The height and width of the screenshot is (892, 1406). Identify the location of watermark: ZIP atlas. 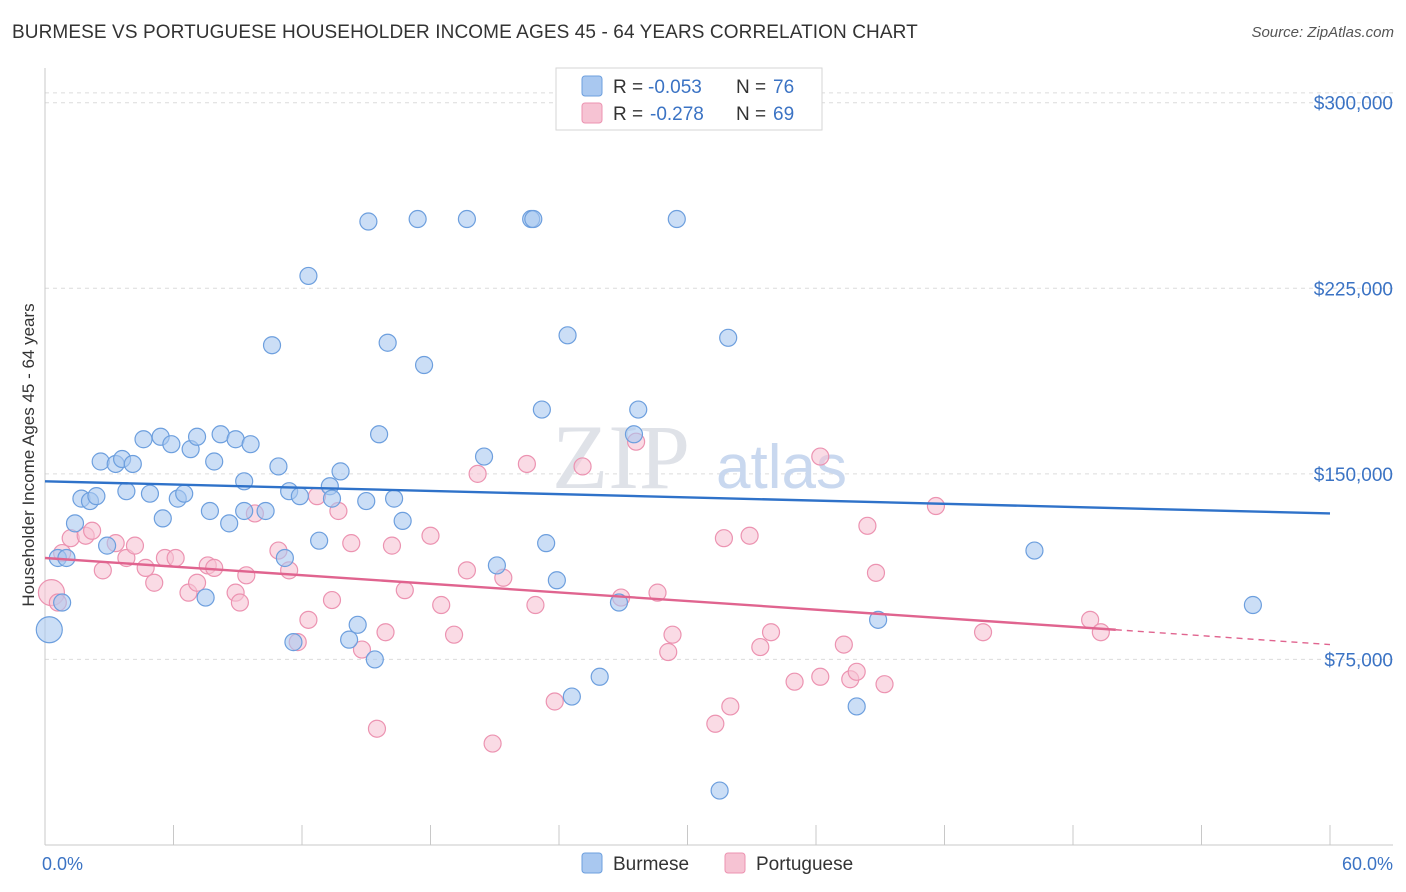
(699, 457).